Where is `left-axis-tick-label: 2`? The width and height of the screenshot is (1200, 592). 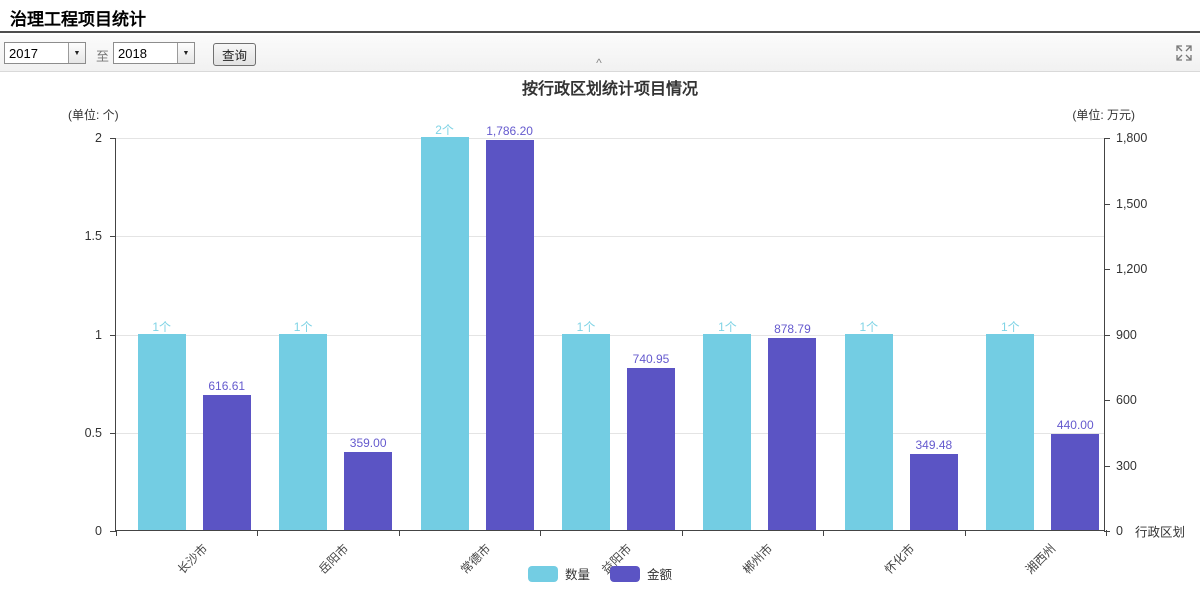
left-axis-tick-label: 2 is located at coordinates (98, 138).